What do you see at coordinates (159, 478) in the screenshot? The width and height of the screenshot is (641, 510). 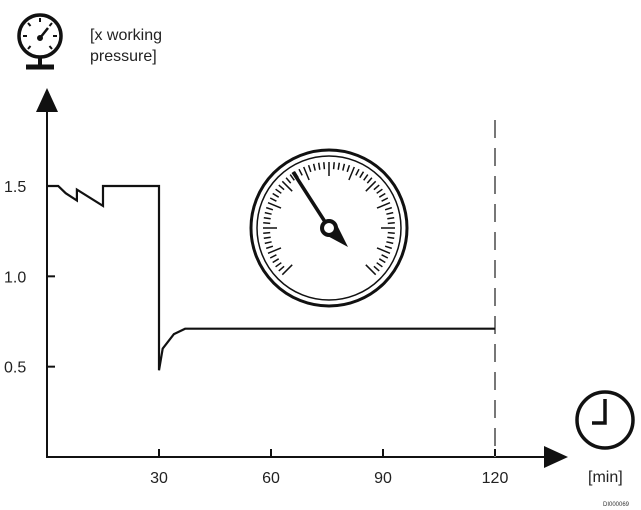 I see `x-tick-label: 30` at bounding box center [159, 478].